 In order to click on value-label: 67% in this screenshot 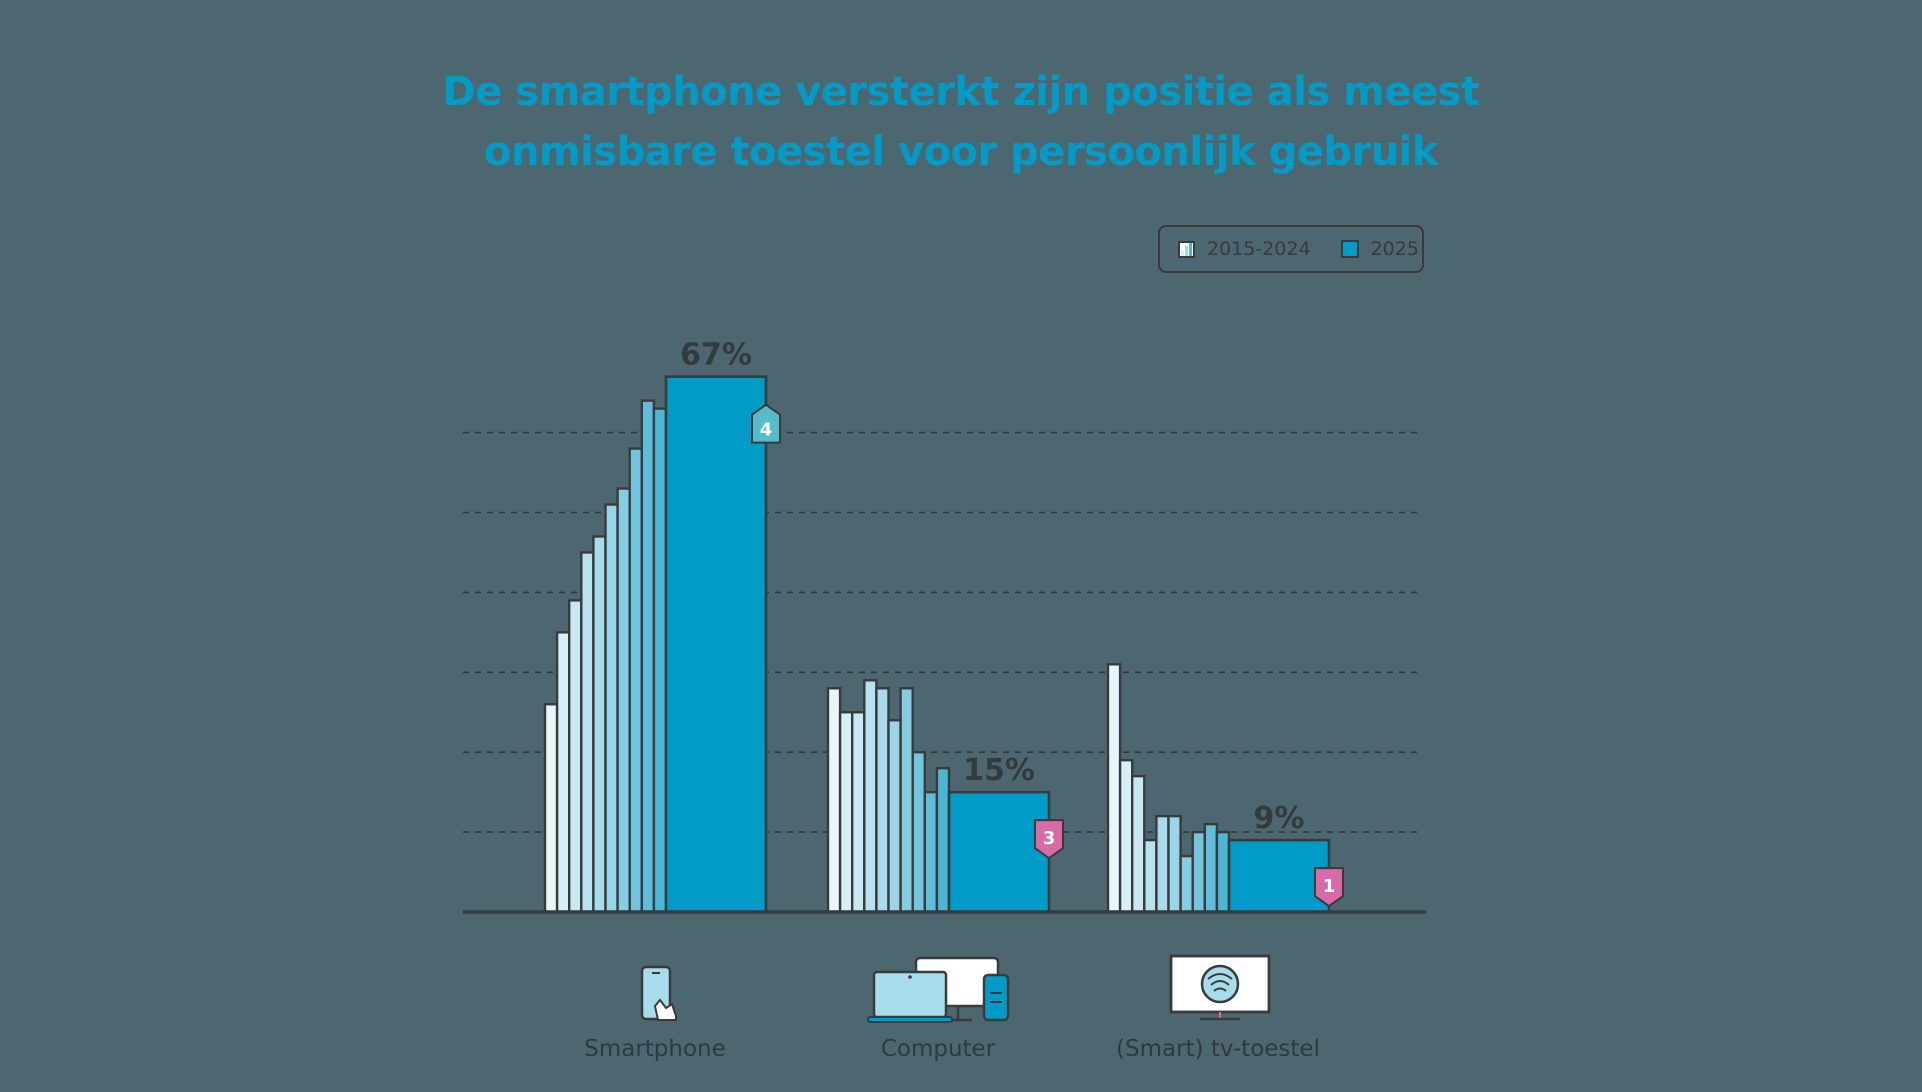, I will do `click(716, 355)`.